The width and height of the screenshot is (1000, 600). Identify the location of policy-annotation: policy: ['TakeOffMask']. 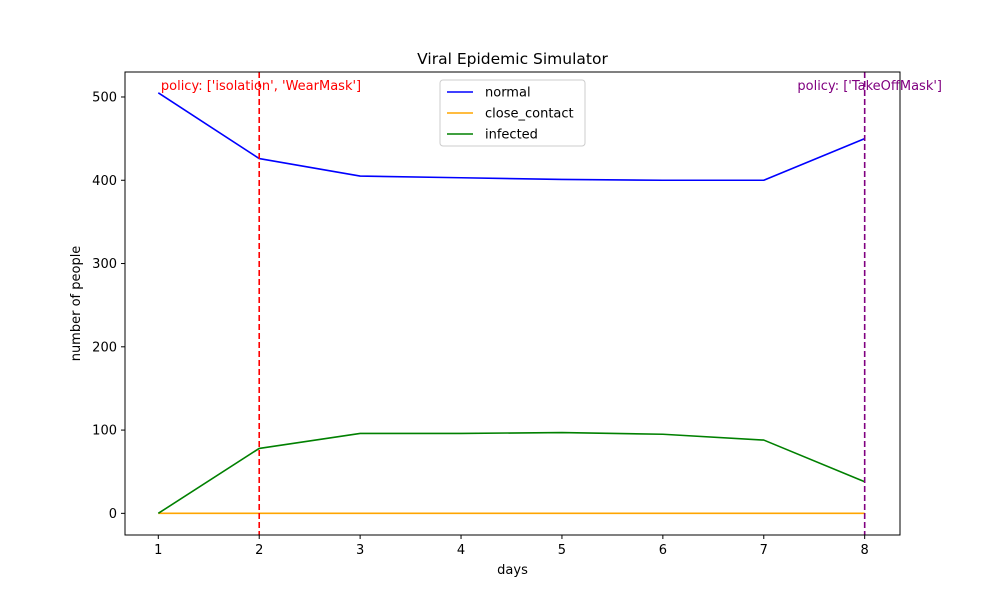
(869, 86).